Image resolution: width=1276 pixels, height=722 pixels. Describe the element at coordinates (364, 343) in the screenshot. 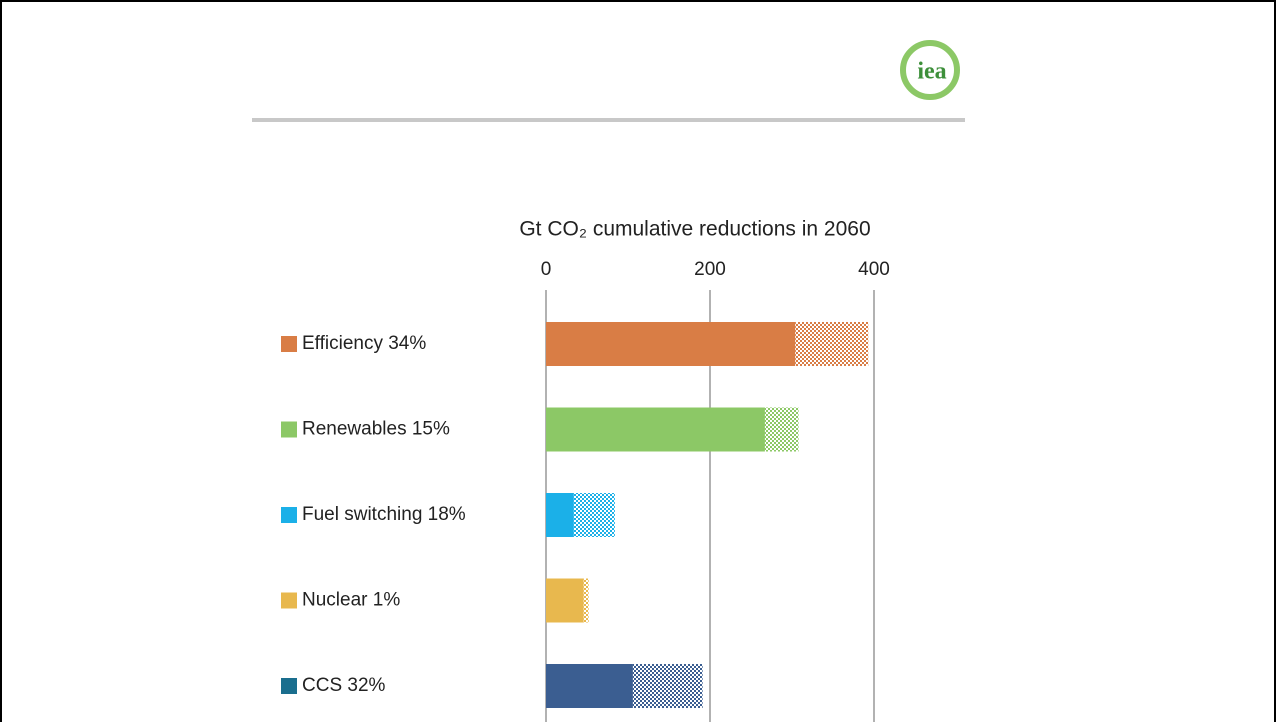

I see `legend-label: Efficiency 34%` at that location.